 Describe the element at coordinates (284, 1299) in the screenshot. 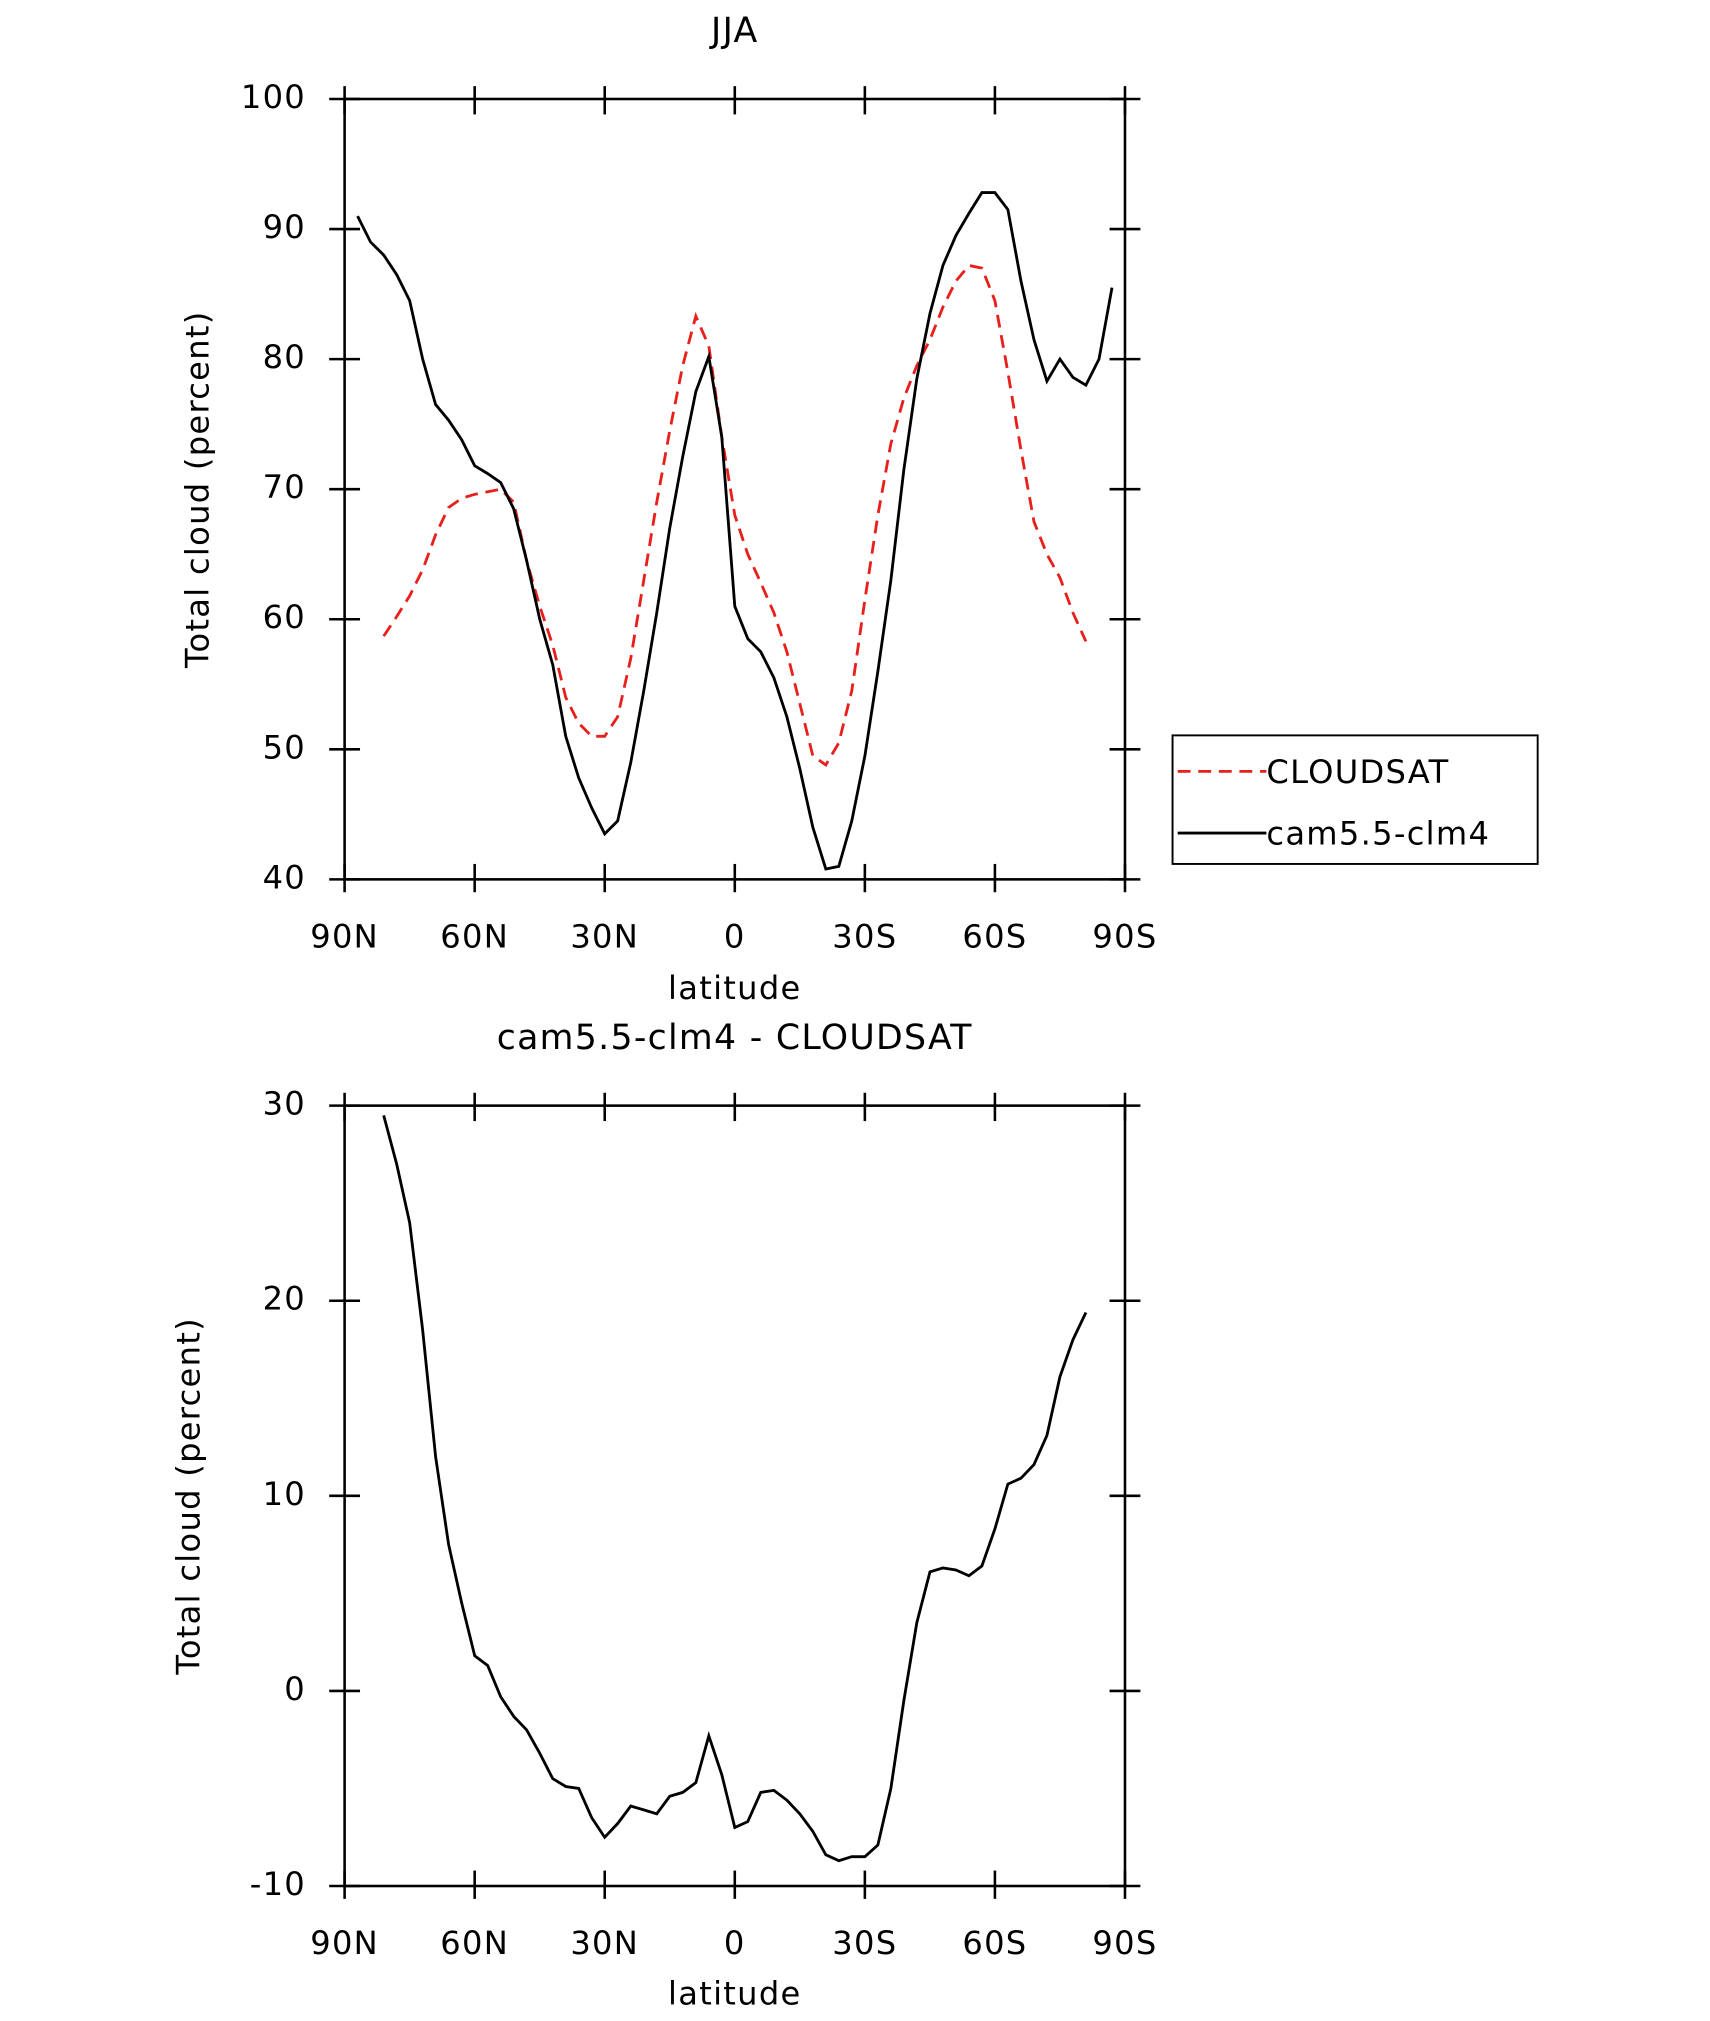

I see `y-tick-label: 20` at that location.